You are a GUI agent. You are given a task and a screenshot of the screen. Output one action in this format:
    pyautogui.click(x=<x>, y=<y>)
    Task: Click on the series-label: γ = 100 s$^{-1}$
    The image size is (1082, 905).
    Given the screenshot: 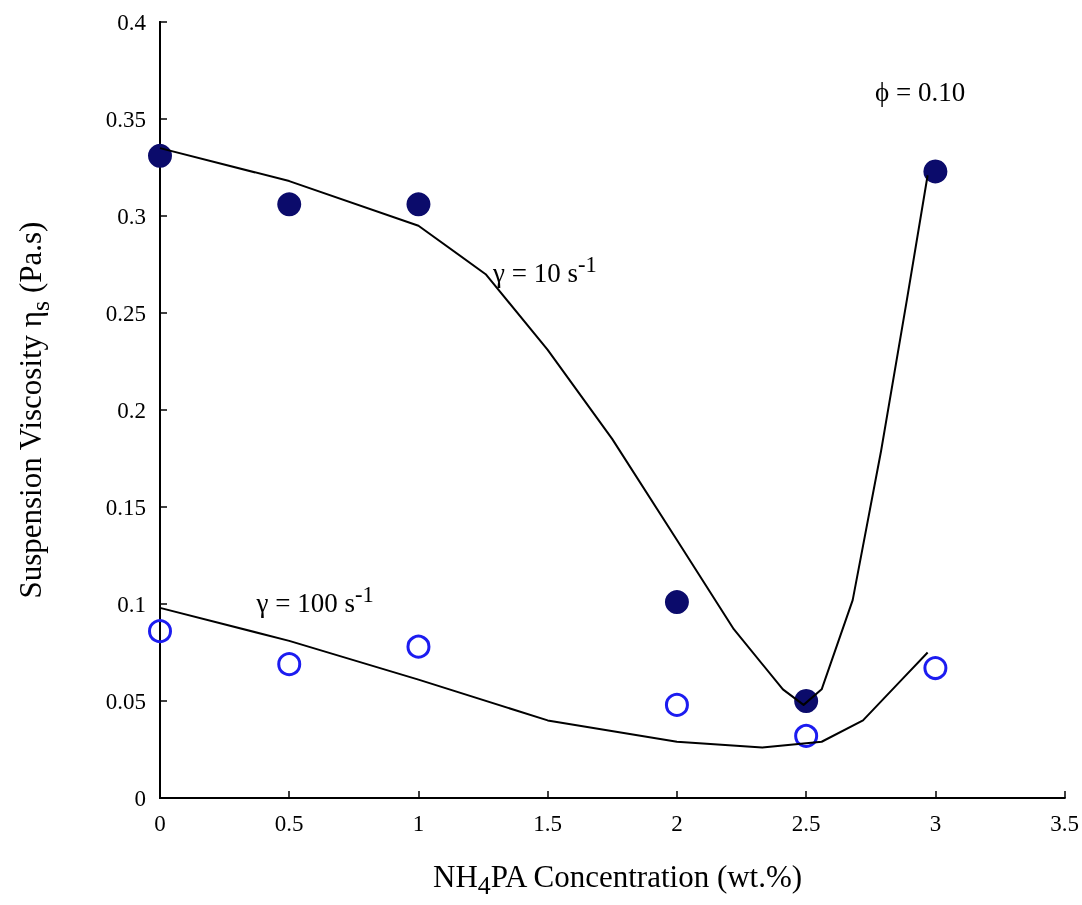 What is the action you would take?
    pyautogui.click(x=315, y=600)
    